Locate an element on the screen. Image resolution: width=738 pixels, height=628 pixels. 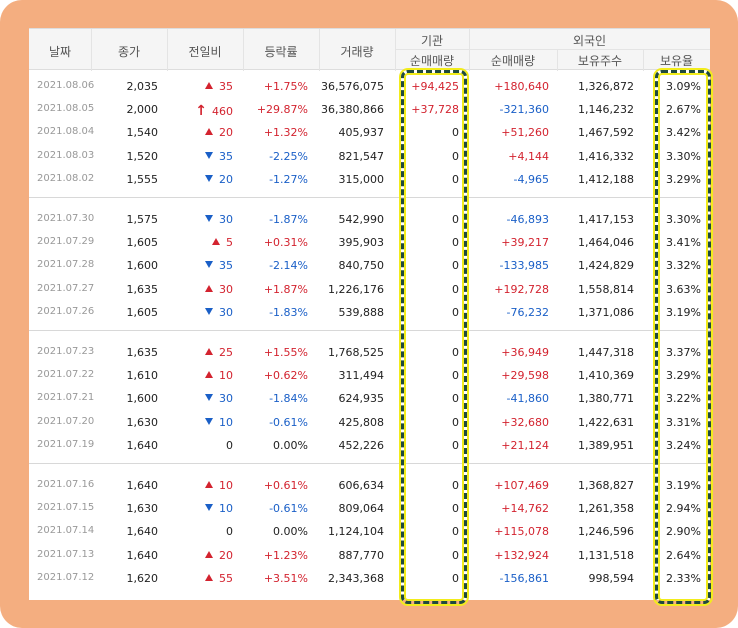
cell-rate: +0.62% is located at coordinates (285, 376).